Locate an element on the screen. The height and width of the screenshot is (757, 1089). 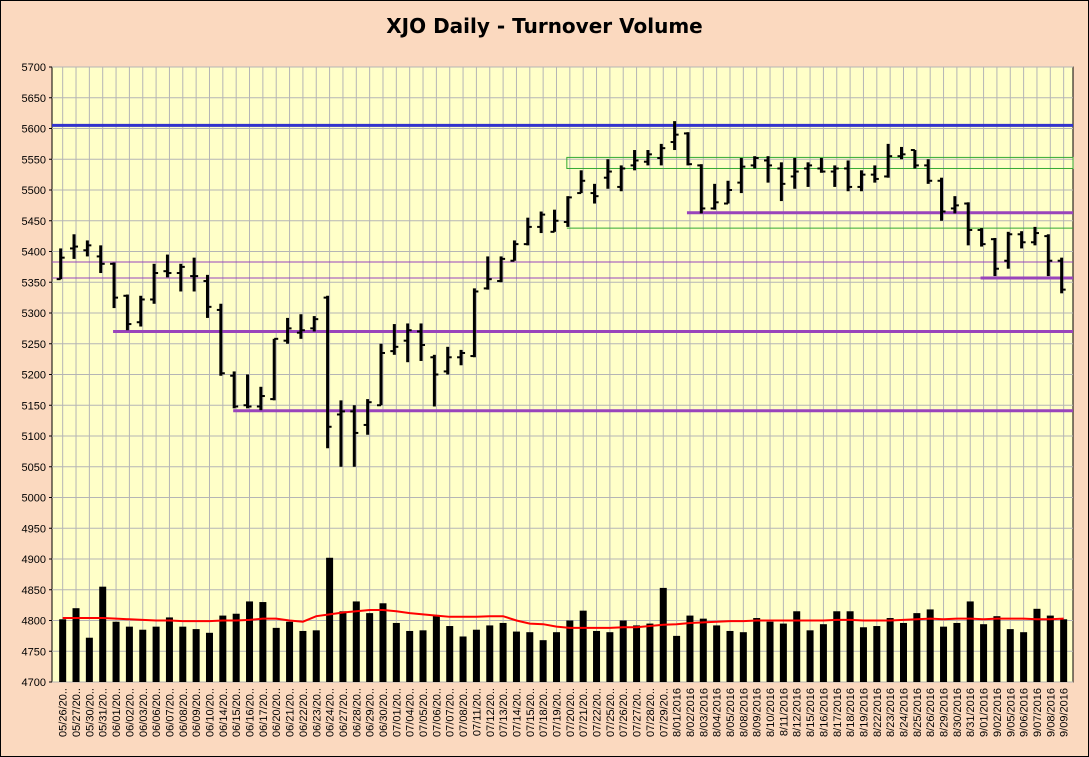
x-tick-label: 07/06/20.. is located at coordinates (437, 712).